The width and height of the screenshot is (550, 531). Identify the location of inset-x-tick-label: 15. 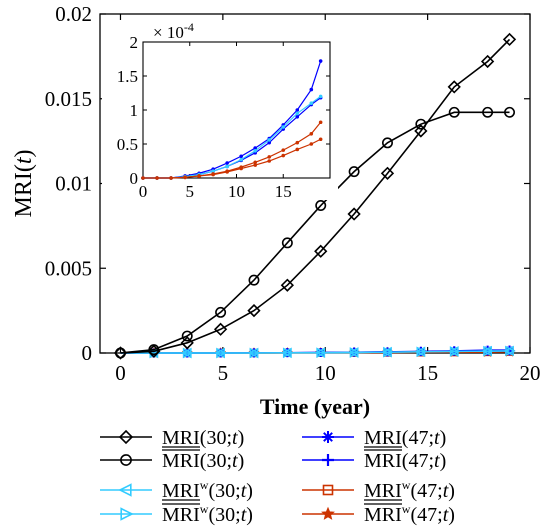
(283, 191).